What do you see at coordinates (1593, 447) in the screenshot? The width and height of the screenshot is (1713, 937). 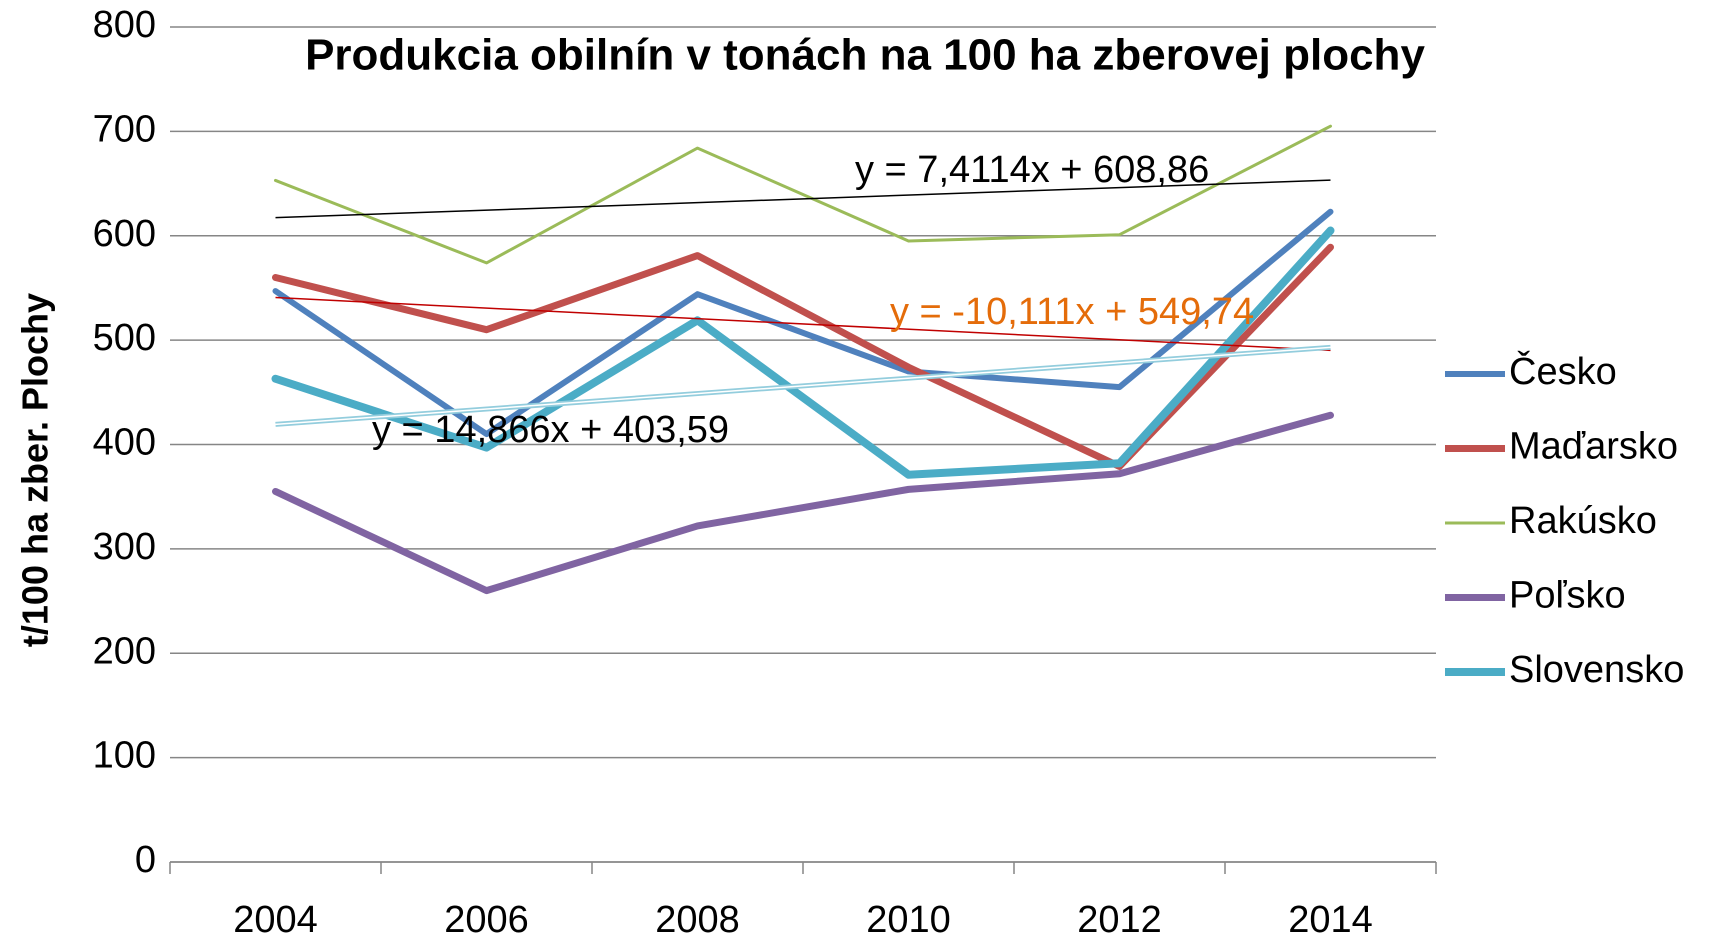 I see `legend-label: Maďarsko` at bounding box center [1593, 447].